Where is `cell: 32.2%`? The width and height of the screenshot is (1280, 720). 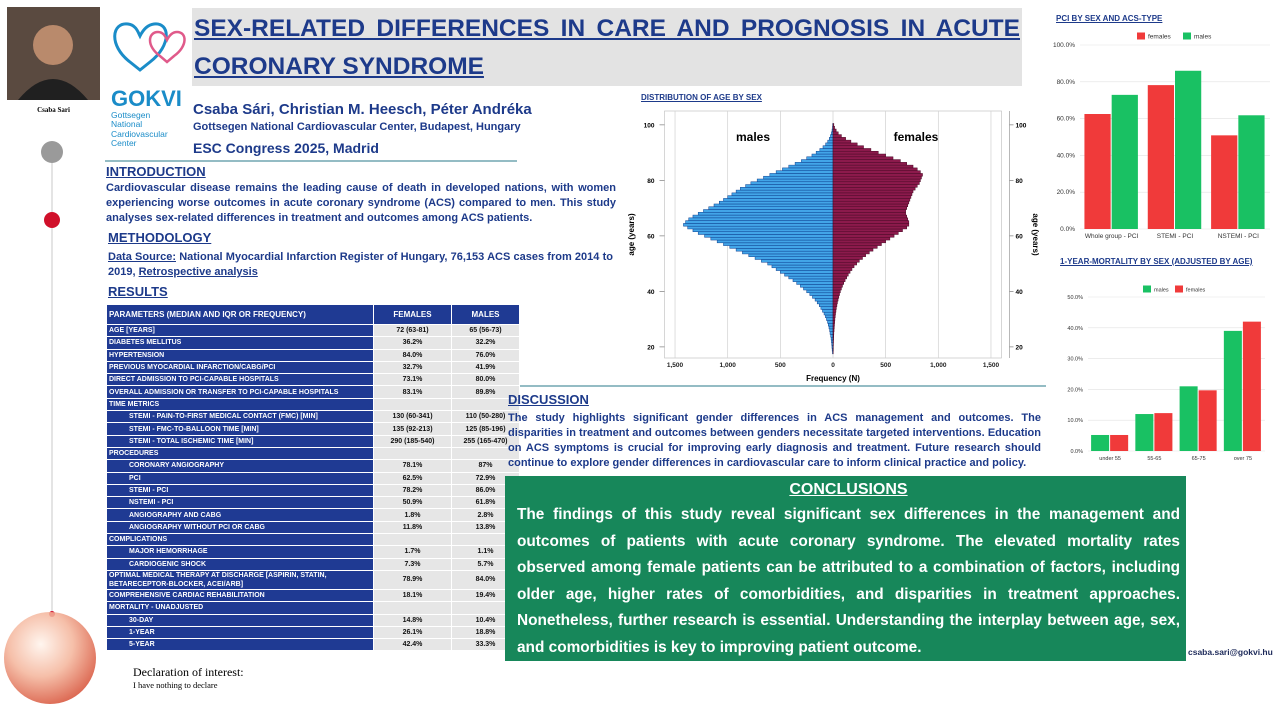
cell: 32.2% is located at coordinates (485, 343).